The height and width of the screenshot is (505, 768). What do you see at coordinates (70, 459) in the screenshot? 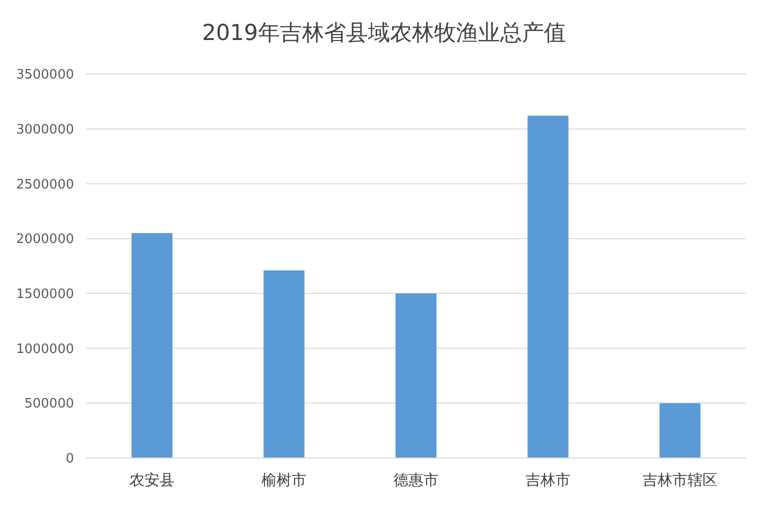
I see `y-tick-label: 0` at bounding box center [70, 459].